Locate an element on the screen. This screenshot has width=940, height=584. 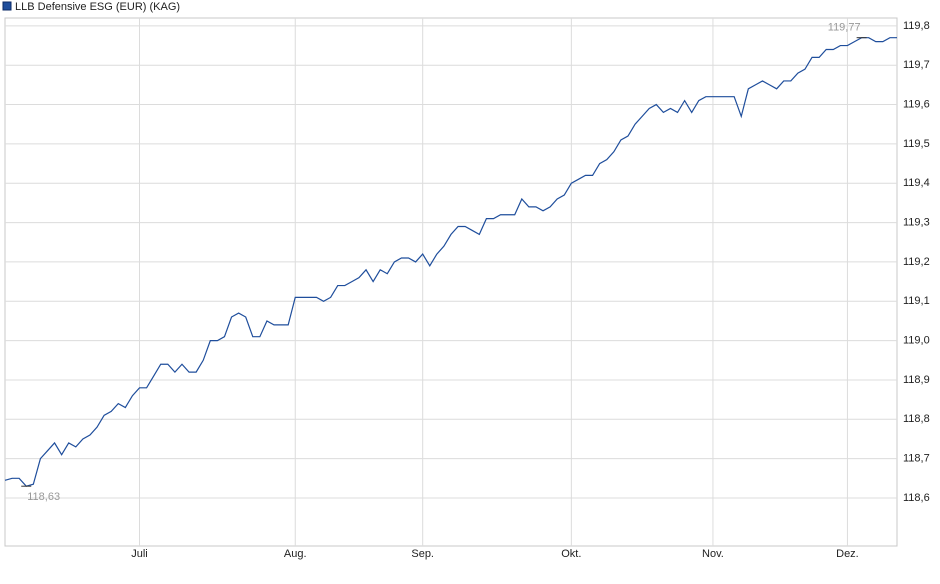
y-tick-label: 119,6 is located at coordinates (916, 104).